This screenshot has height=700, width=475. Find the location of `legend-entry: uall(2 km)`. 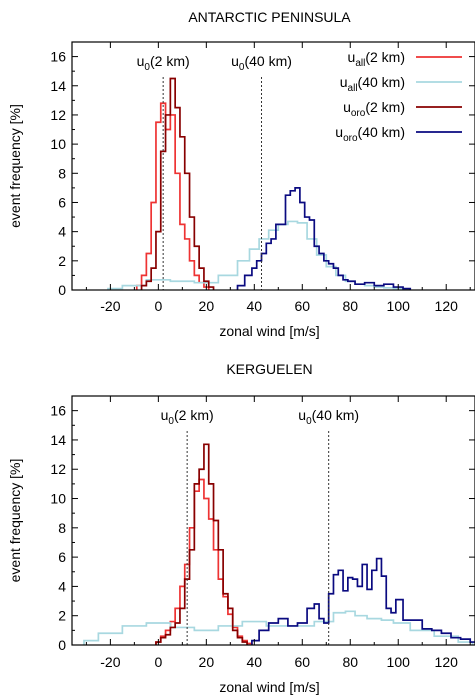

legend-entry: uall(2 km) is located at coordinates (376, 59).